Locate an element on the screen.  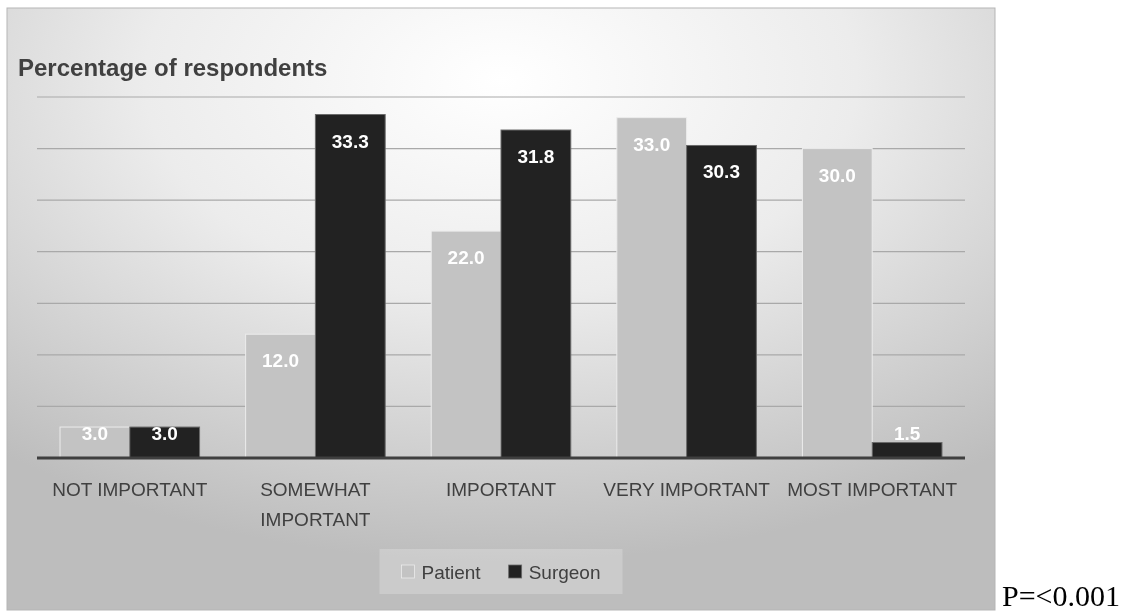
data-label: 33.3 is located at coordinates (350, 141).